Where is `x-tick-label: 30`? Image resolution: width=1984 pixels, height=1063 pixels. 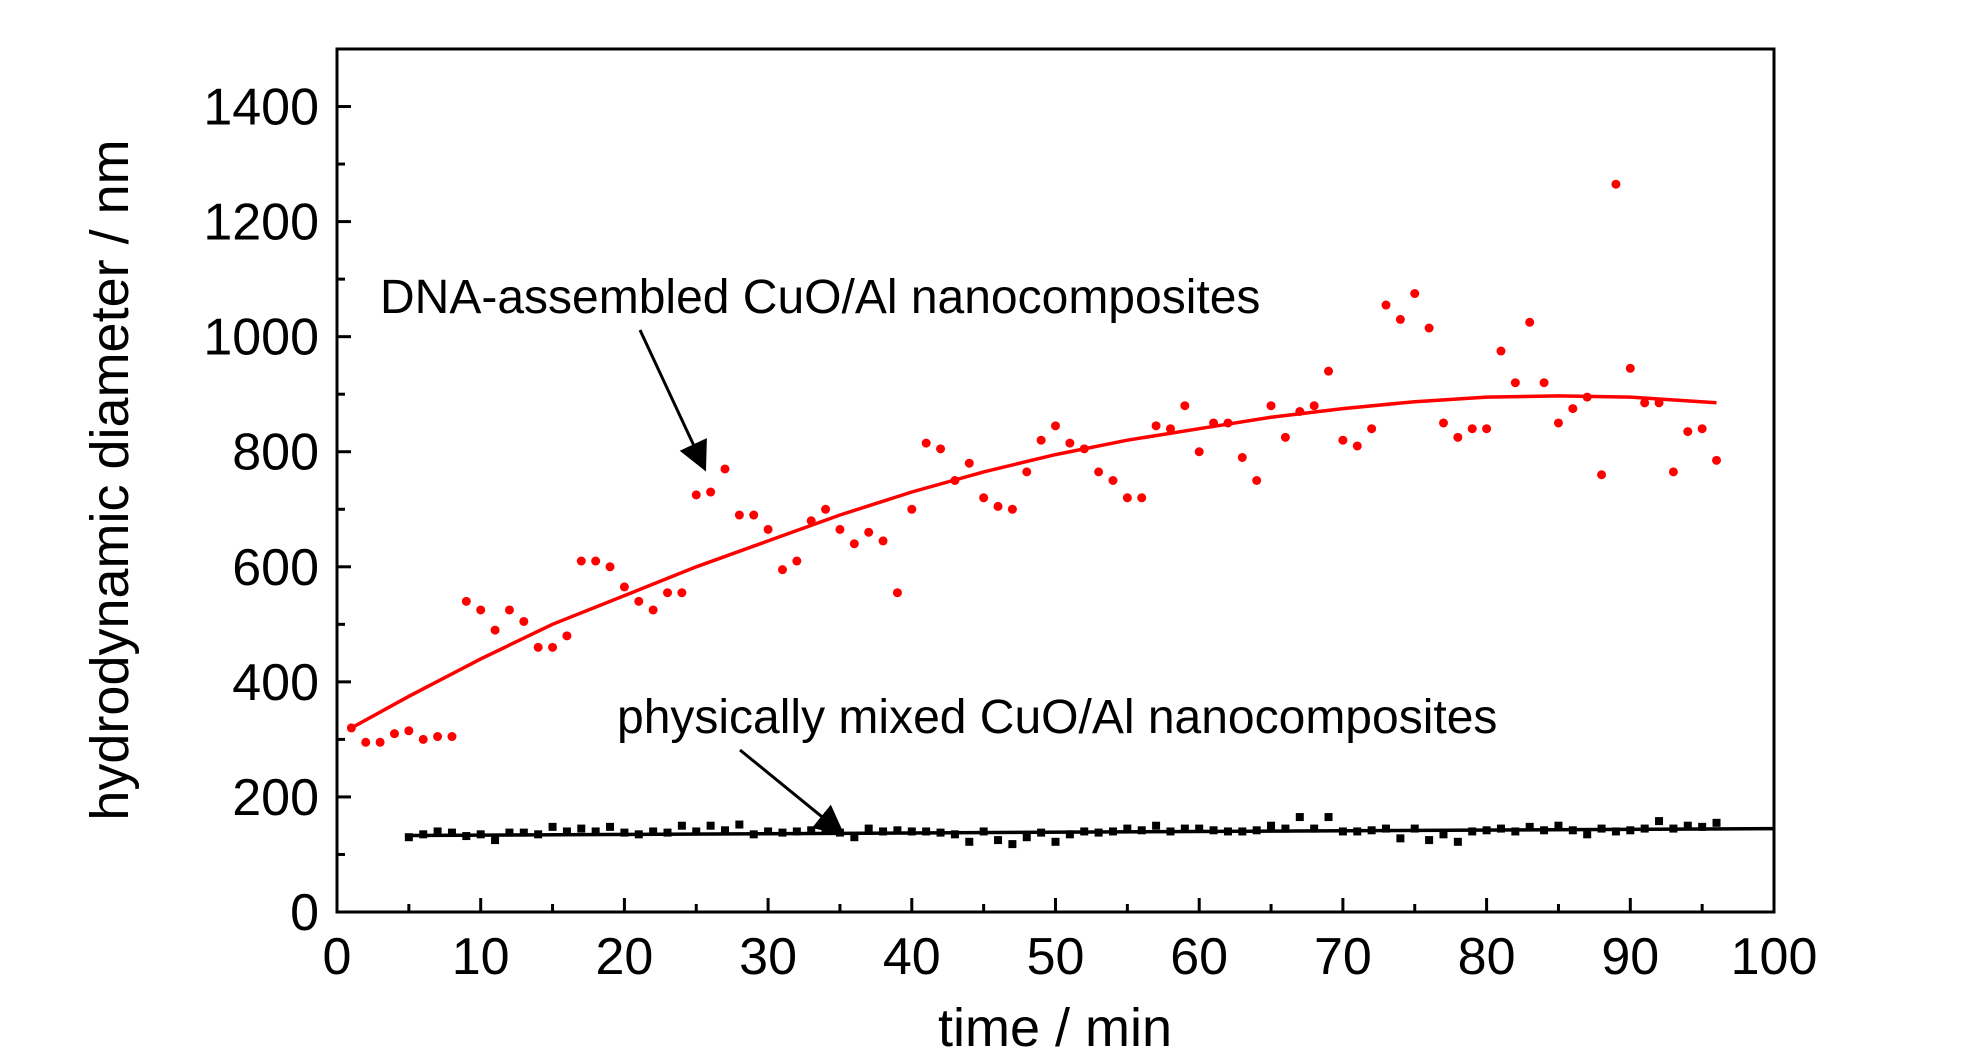
x-tick-label: 30 is located at coordinates (768, 957).